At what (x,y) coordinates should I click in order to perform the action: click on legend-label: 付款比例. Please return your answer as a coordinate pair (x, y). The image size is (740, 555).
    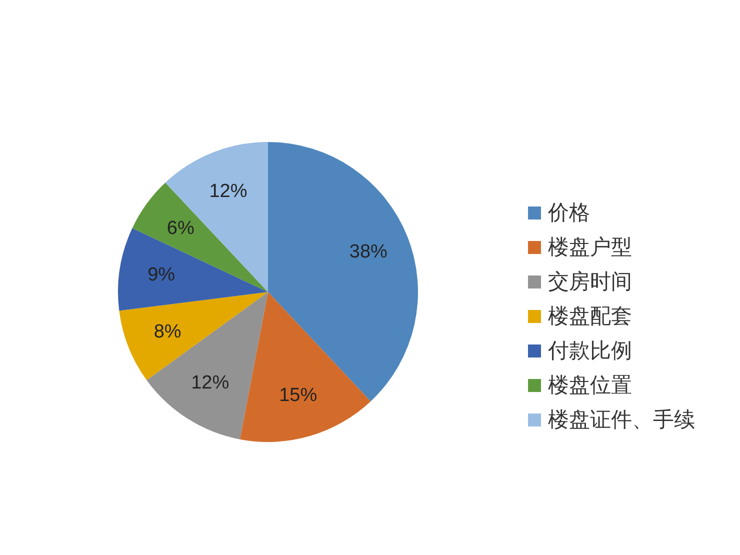
    Looking at the image, I should click on (589, 351).